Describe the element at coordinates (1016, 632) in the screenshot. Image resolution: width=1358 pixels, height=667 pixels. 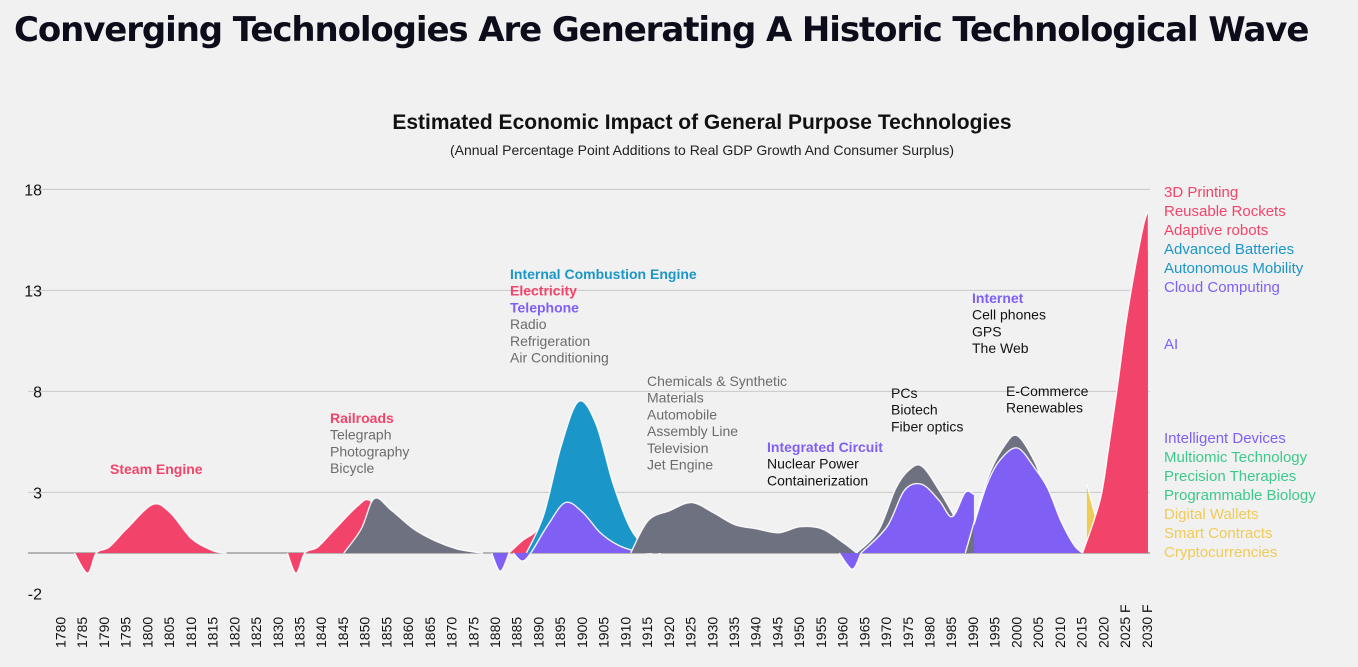
I see `x-tick-label: 2000` at that location.